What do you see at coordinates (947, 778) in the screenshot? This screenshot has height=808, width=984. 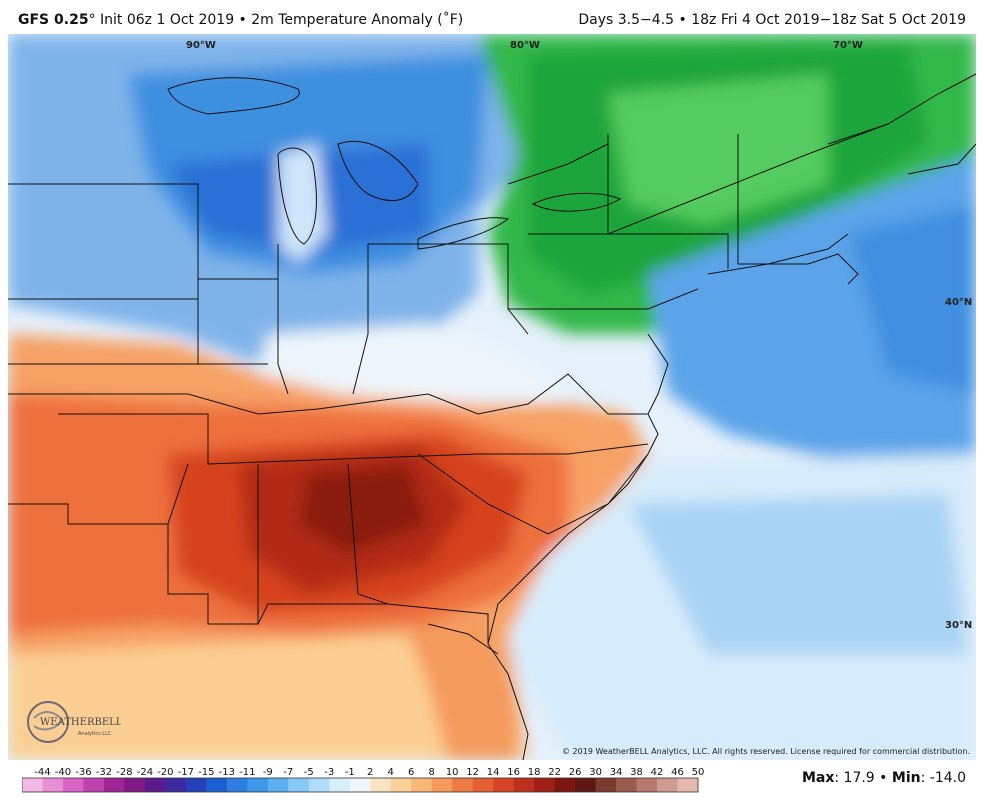 I see `min-value: -14.0` at bounding box center [947, 778].